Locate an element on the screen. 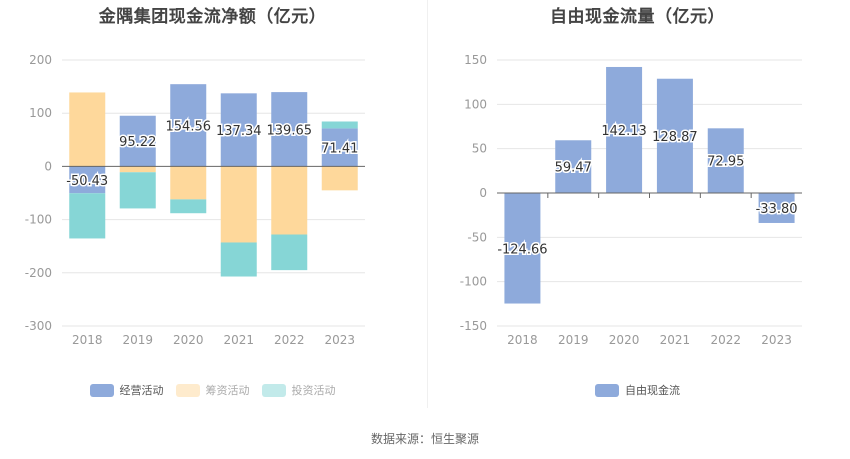  y-tick-label: 150 is located at coordinates (475, 60).